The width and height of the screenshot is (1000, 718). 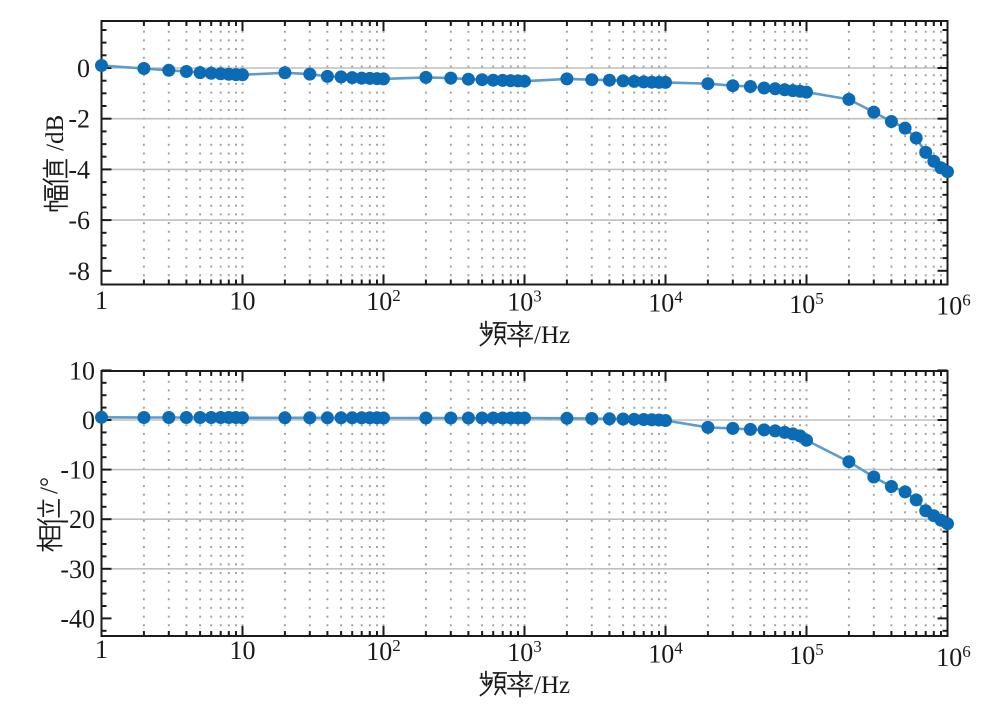 What do you see at coordinates (79, 119) in the screenshot?
I see `svg-text: -2` at bounding box center [79, 119].